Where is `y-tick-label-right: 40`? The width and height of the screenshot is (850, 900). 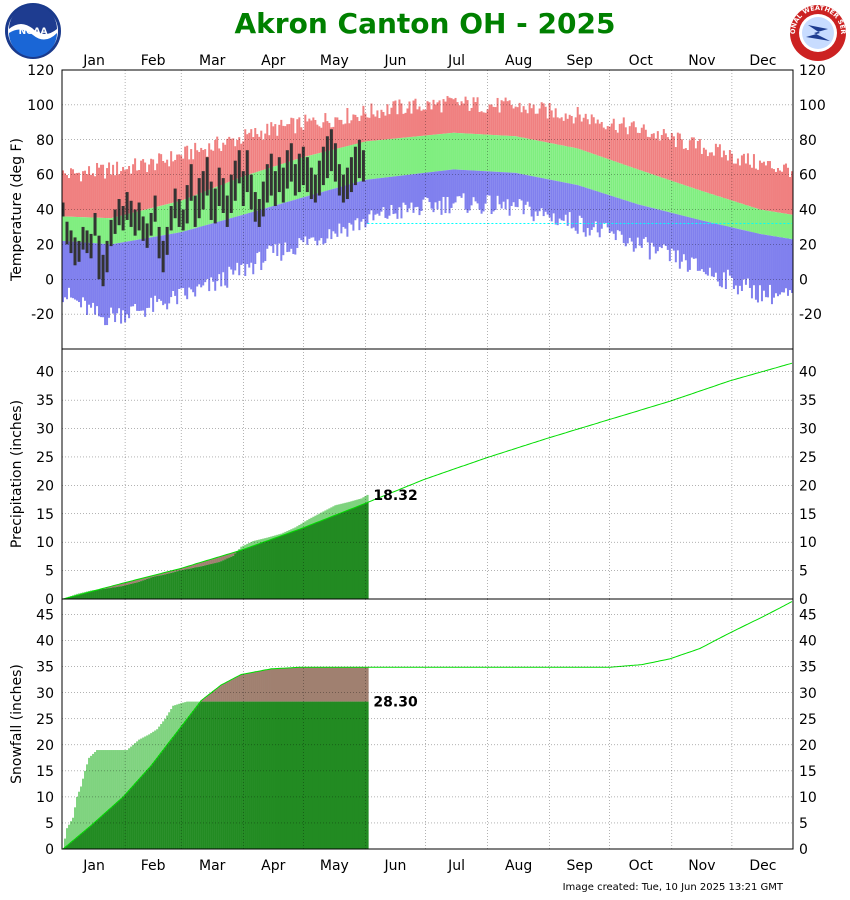 y-tick-label-right: 40 is located at coordinates (808, 373).